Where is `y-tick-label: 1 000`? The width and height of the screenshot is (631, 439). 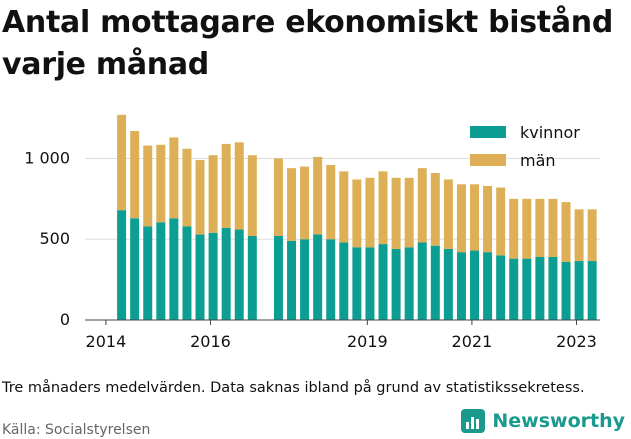 y-tick-label: 1 000 is located at coordinates (47, 157).